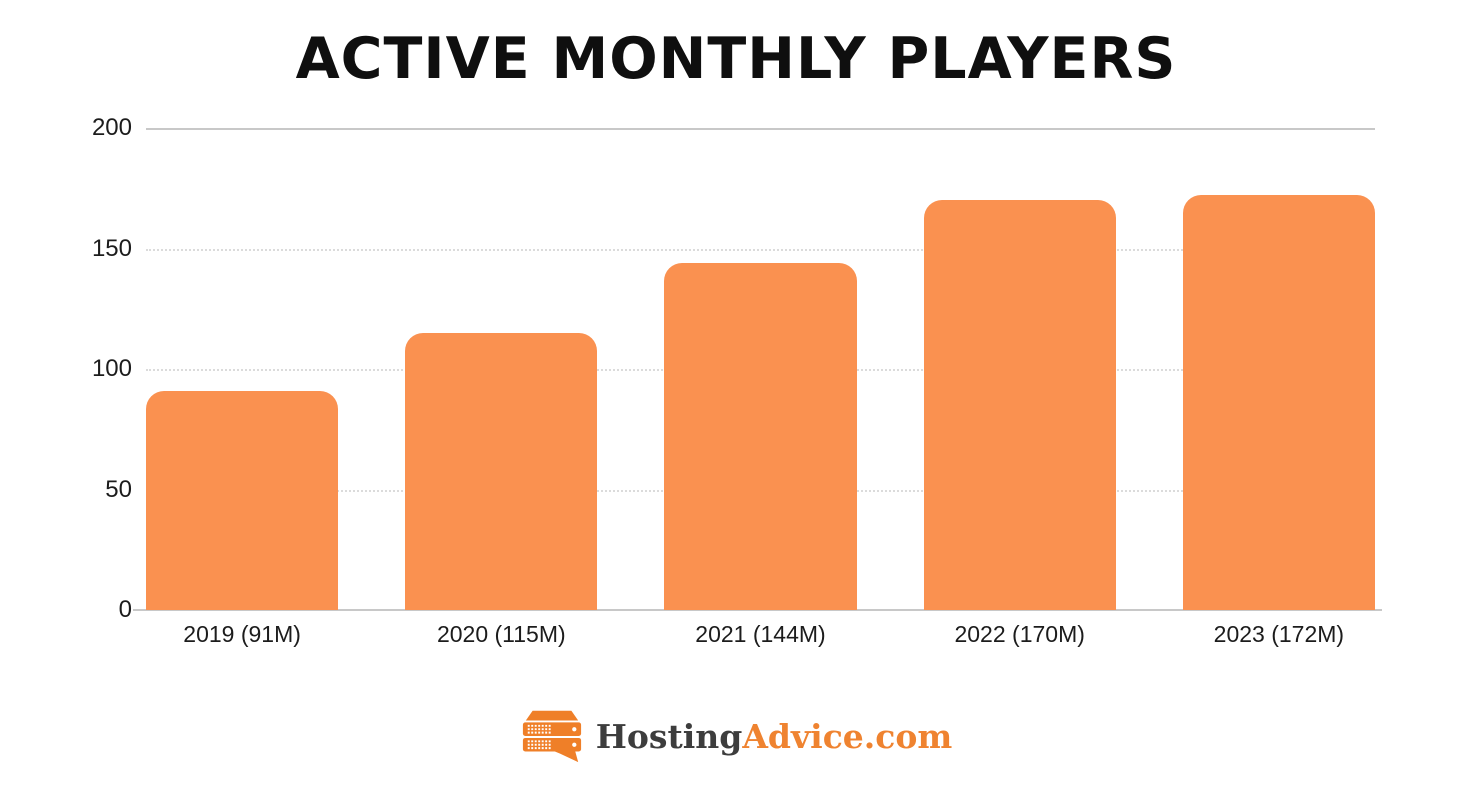 The image size is (1472, 800). What do you see at coordinates (1279, 634) in the screenshot?
I see `x-tick-label-2023: 2023 (172M)` at bounding box center [1279, 634].